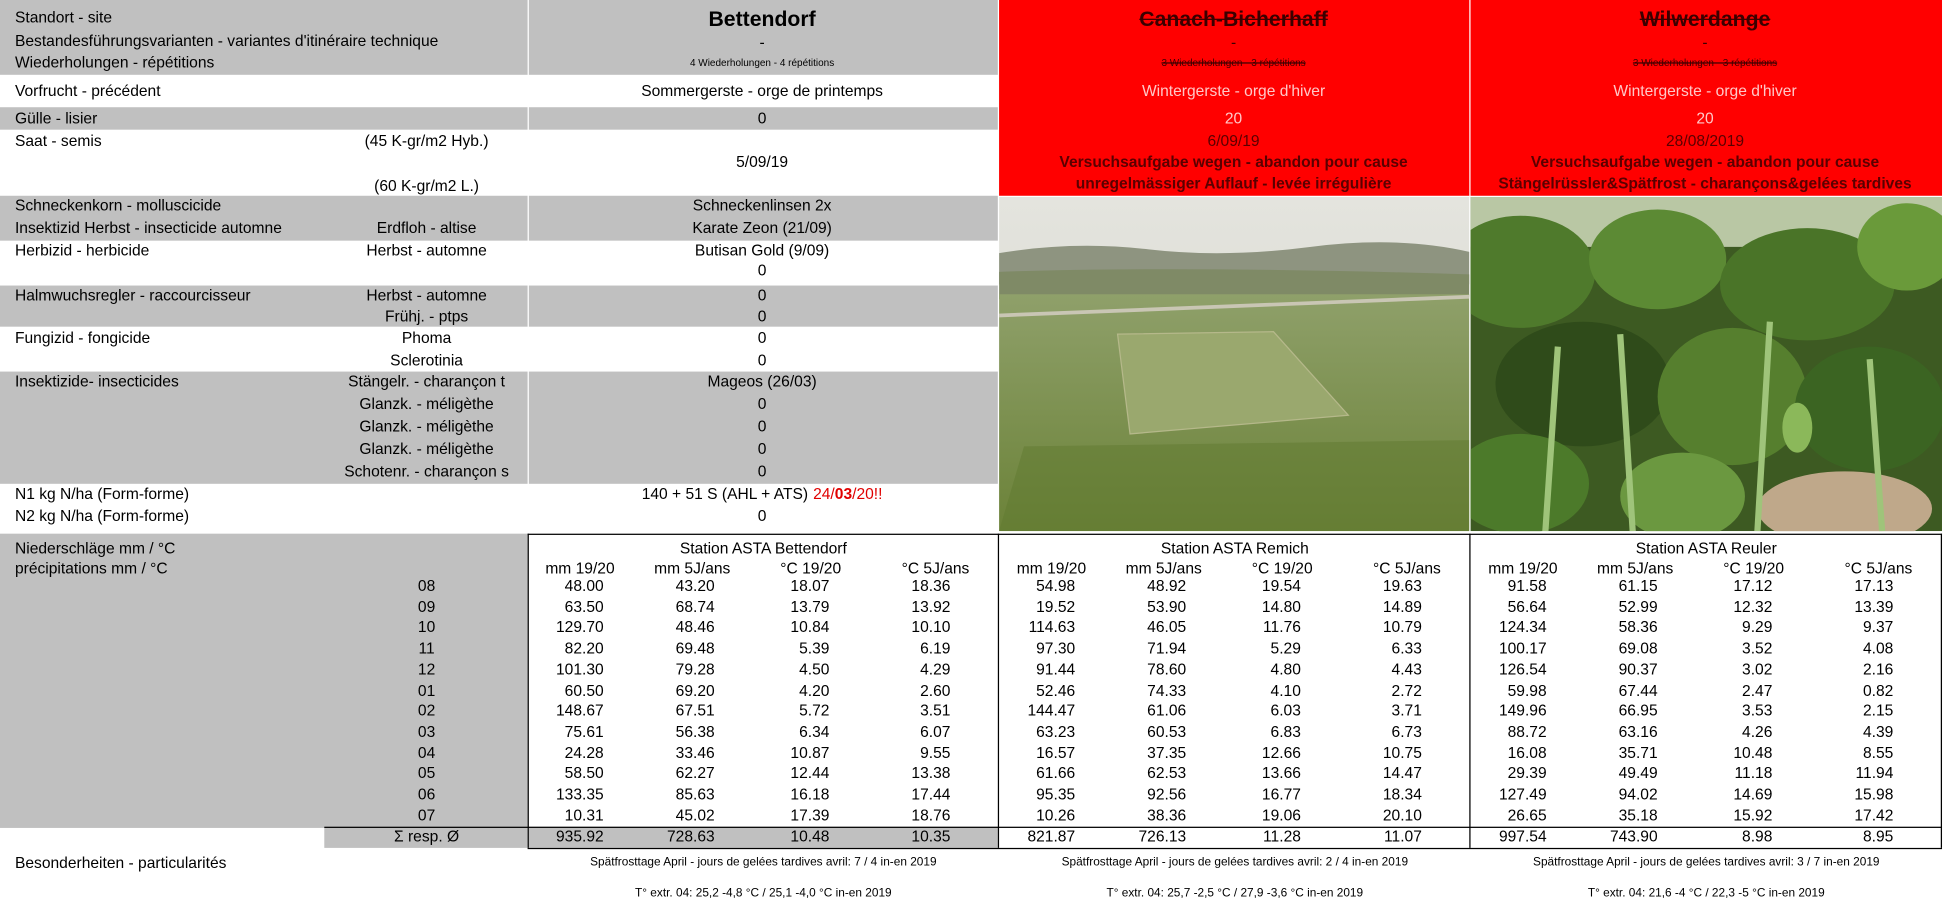 Image resolution: width=1952 pixels, height=904 pixels. What do you see at coordinates (1285, 648) in the screenshot?
I see `table-cell: 5.29` at bounding box center [1285, 648].